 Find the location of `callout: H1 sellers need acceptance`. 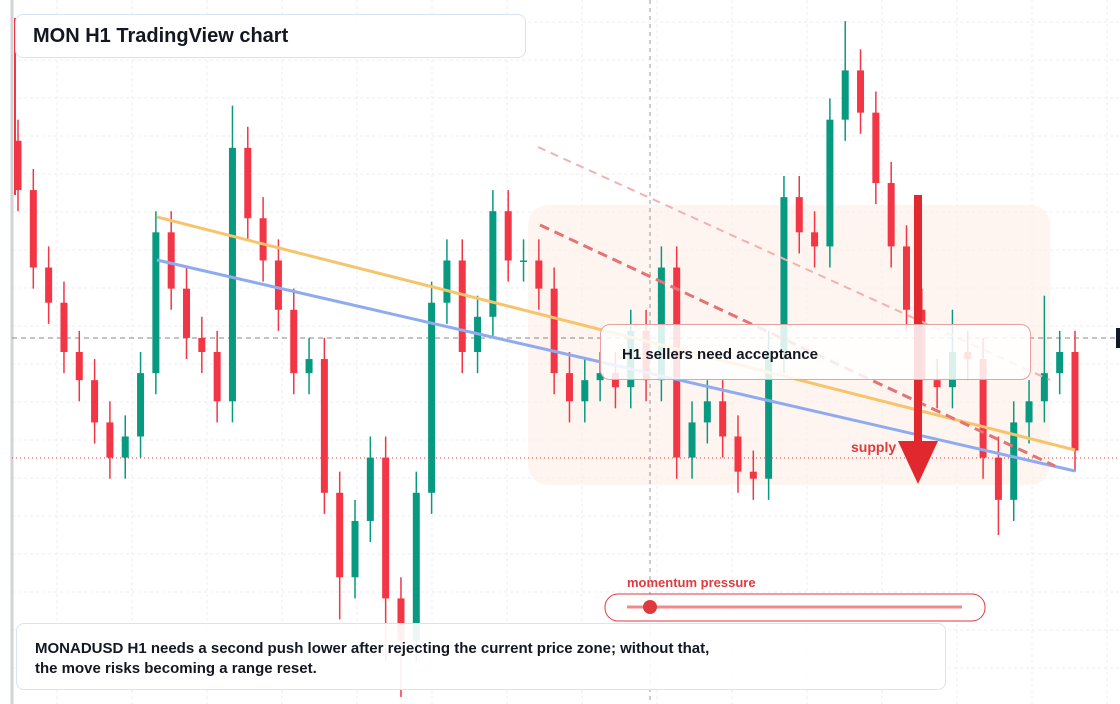

callout: H1 sellers need acceptance is located at coordinates (815, 352).